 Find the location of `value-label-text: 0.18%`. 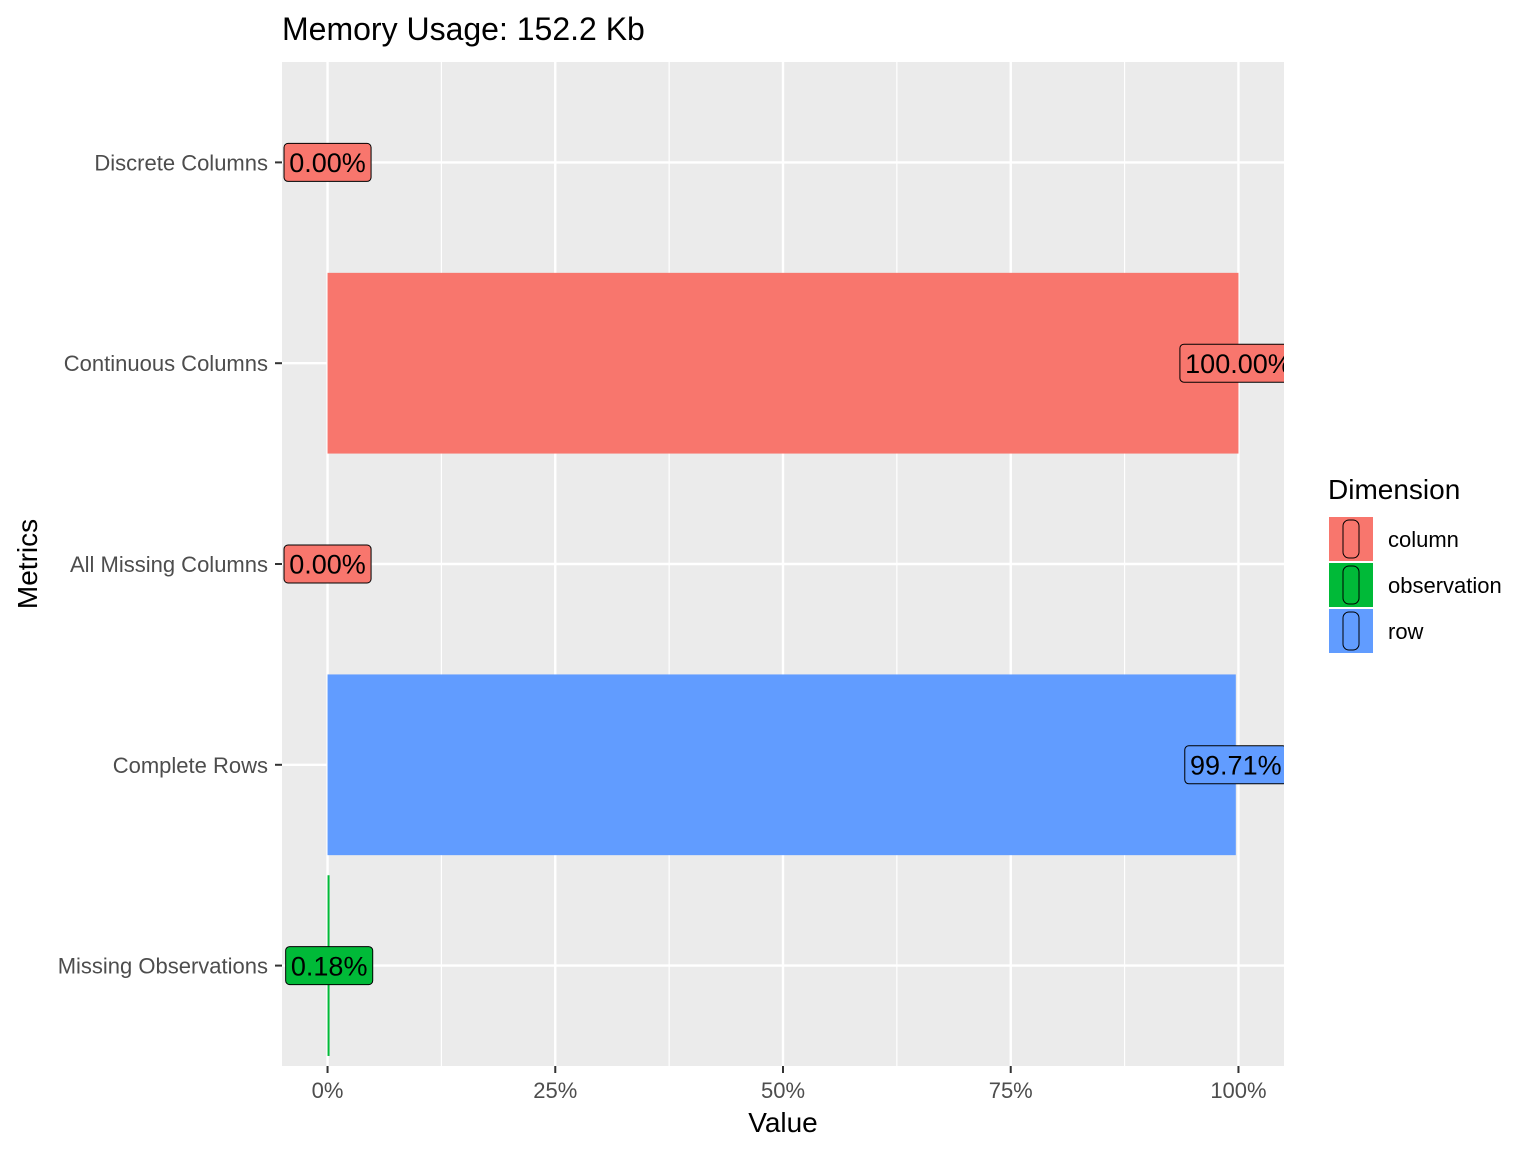

value-label-text: 0.18% is located at coordinates (329, 966).